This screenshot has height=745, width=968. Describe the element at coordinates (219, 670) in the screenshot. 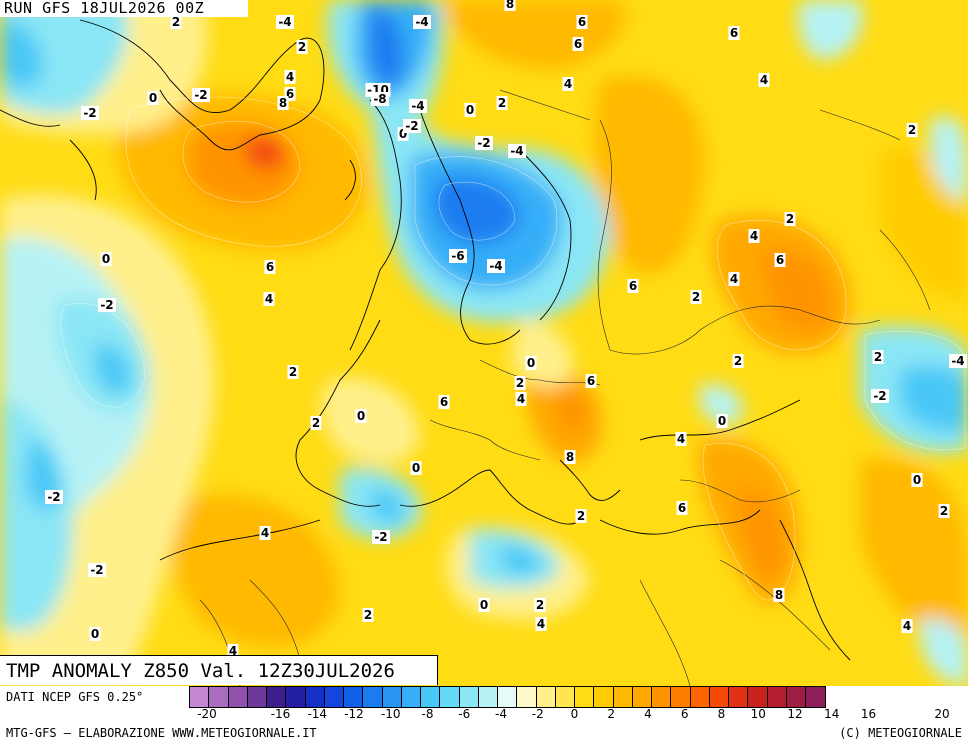

I see `map-title: TMP ANOMALY Z850 Val. 12Z30JUL2026` at that location.